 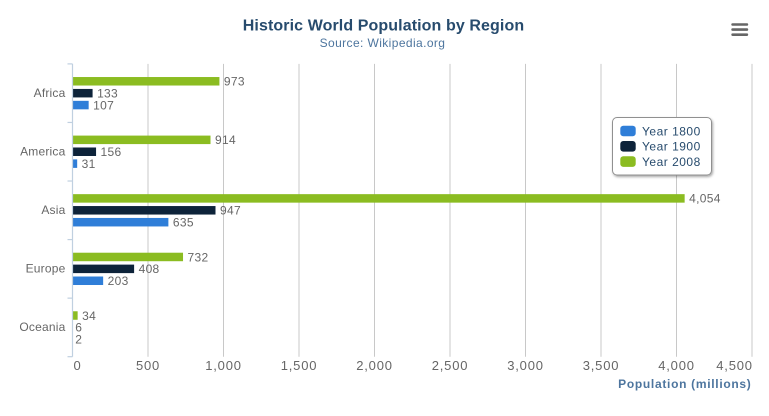 I want to click on svg-text: Africa, so click(x=50, y=93).